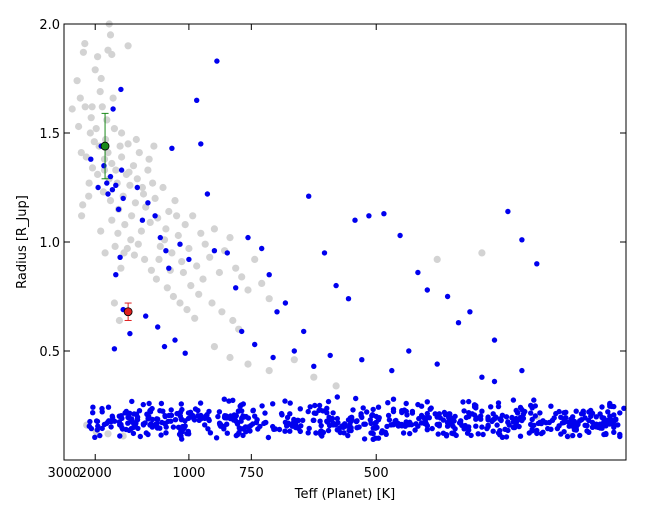  Describe the element at coordinates (49, 25) in the screenshot. I see `y-tick-label: 2.0` at that location.